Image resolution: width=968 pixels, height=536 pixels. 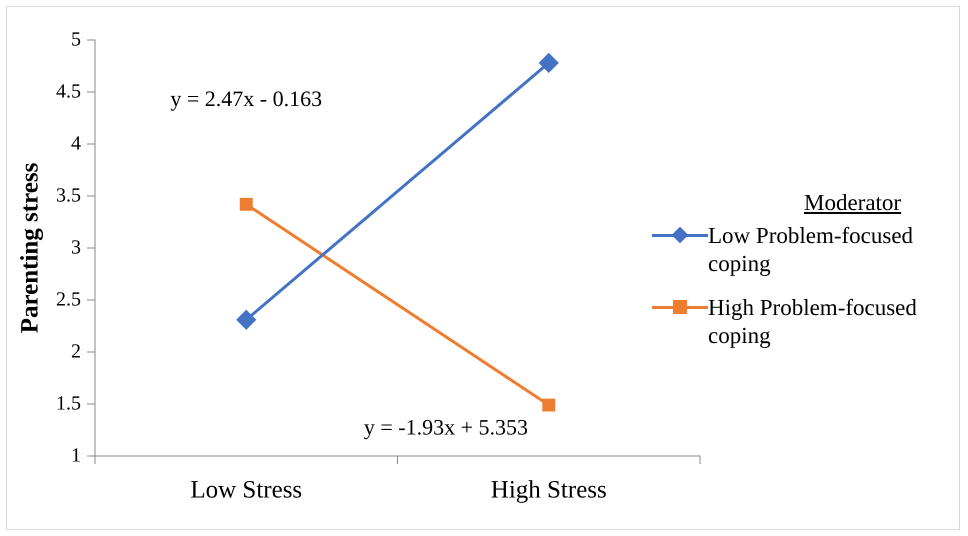 I want to click on y-tick-label: 5, so click(x=76, y=39).